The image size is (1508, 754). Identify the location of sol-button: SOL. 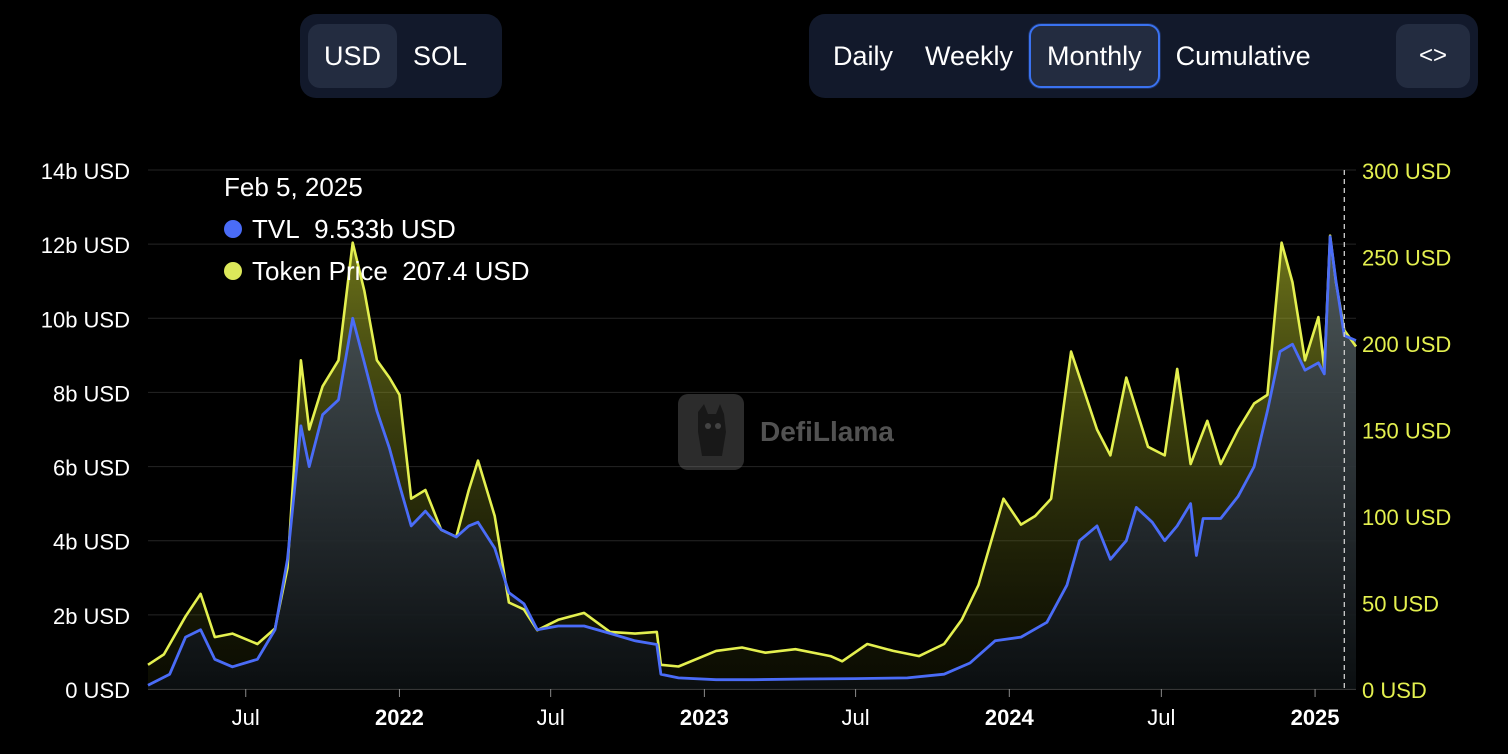
(440, 56).